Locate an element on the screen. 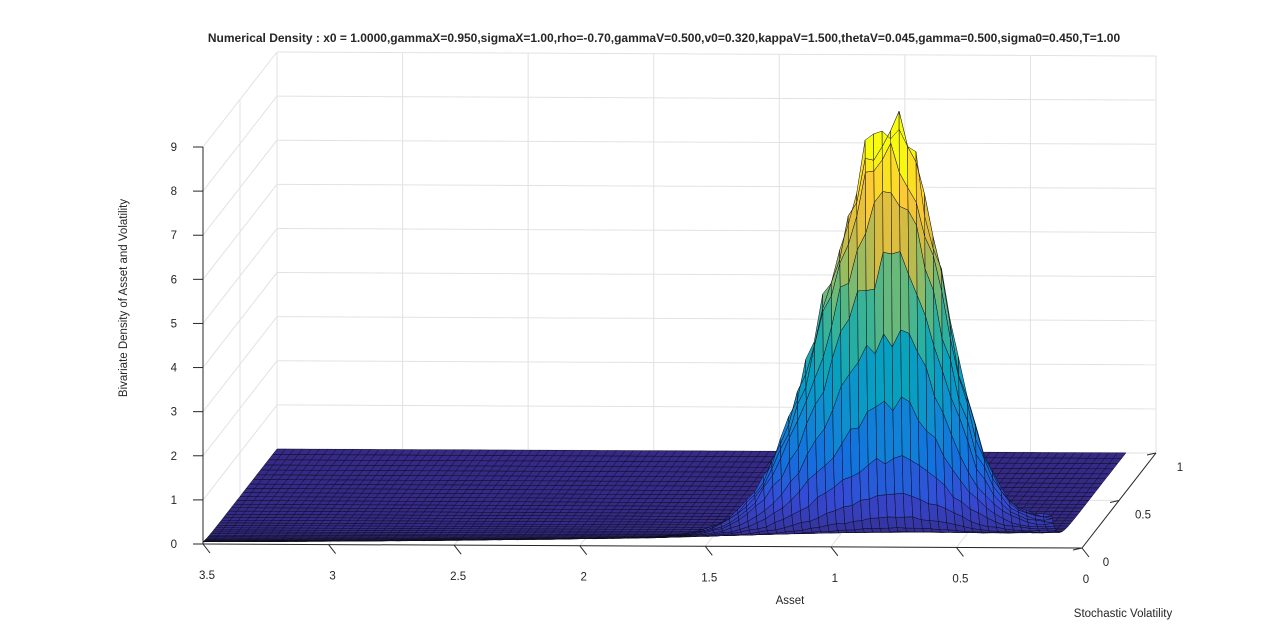 Image resolution: width=1280 pixels, height=624 pixels. z-tick-label: 1 is located at coordinates (174, 501).